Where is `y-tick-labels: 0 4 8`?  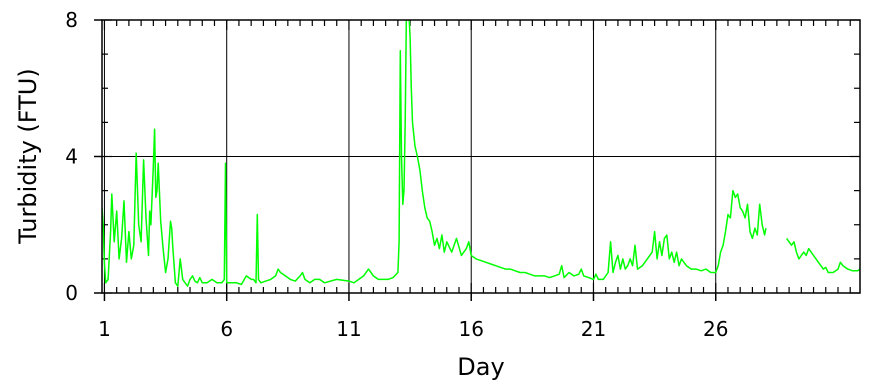 y-tick-labels: 0 4 8 is located at coordinates (71, 156).